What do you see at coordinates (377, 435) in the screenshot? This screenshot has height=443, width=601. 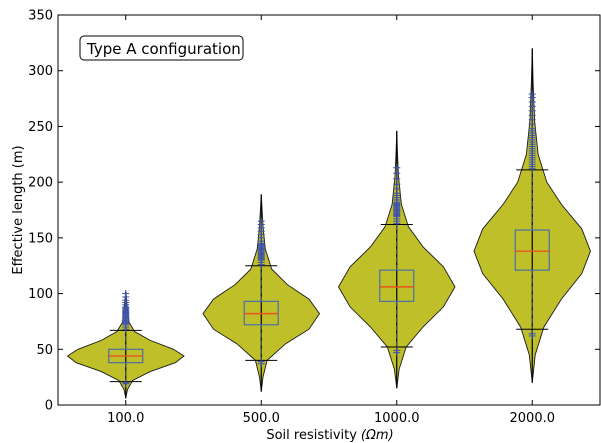 I see `x-axis-label-unit: (Ωm)` at bounding box center [377, 435].